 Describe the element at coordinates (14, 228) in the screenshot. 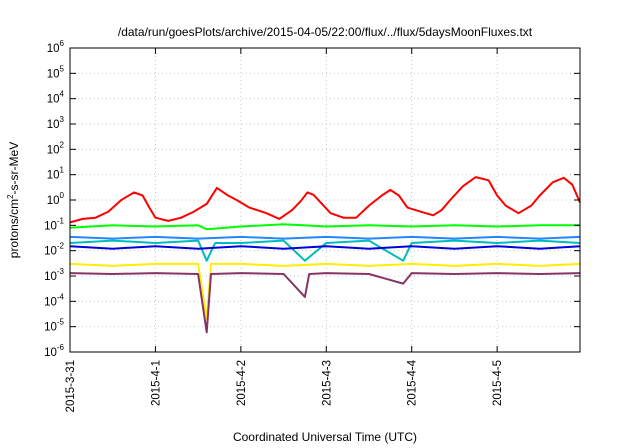

I see `y-axis-label-prefix: protons/cm` at that location.